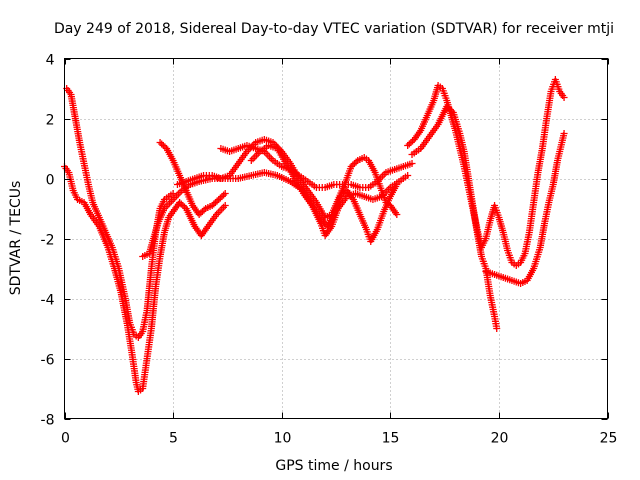 This screenshot has height=480, width=640. I want to click on x-tick-label: 5, so click(173, 439).